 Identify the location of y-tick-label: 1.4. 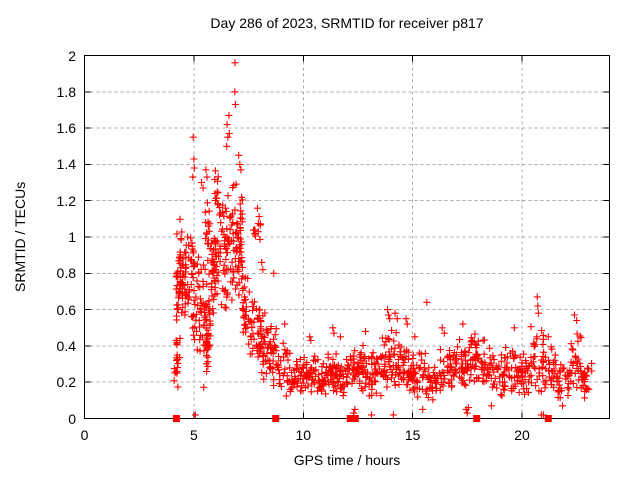
(66, 164).